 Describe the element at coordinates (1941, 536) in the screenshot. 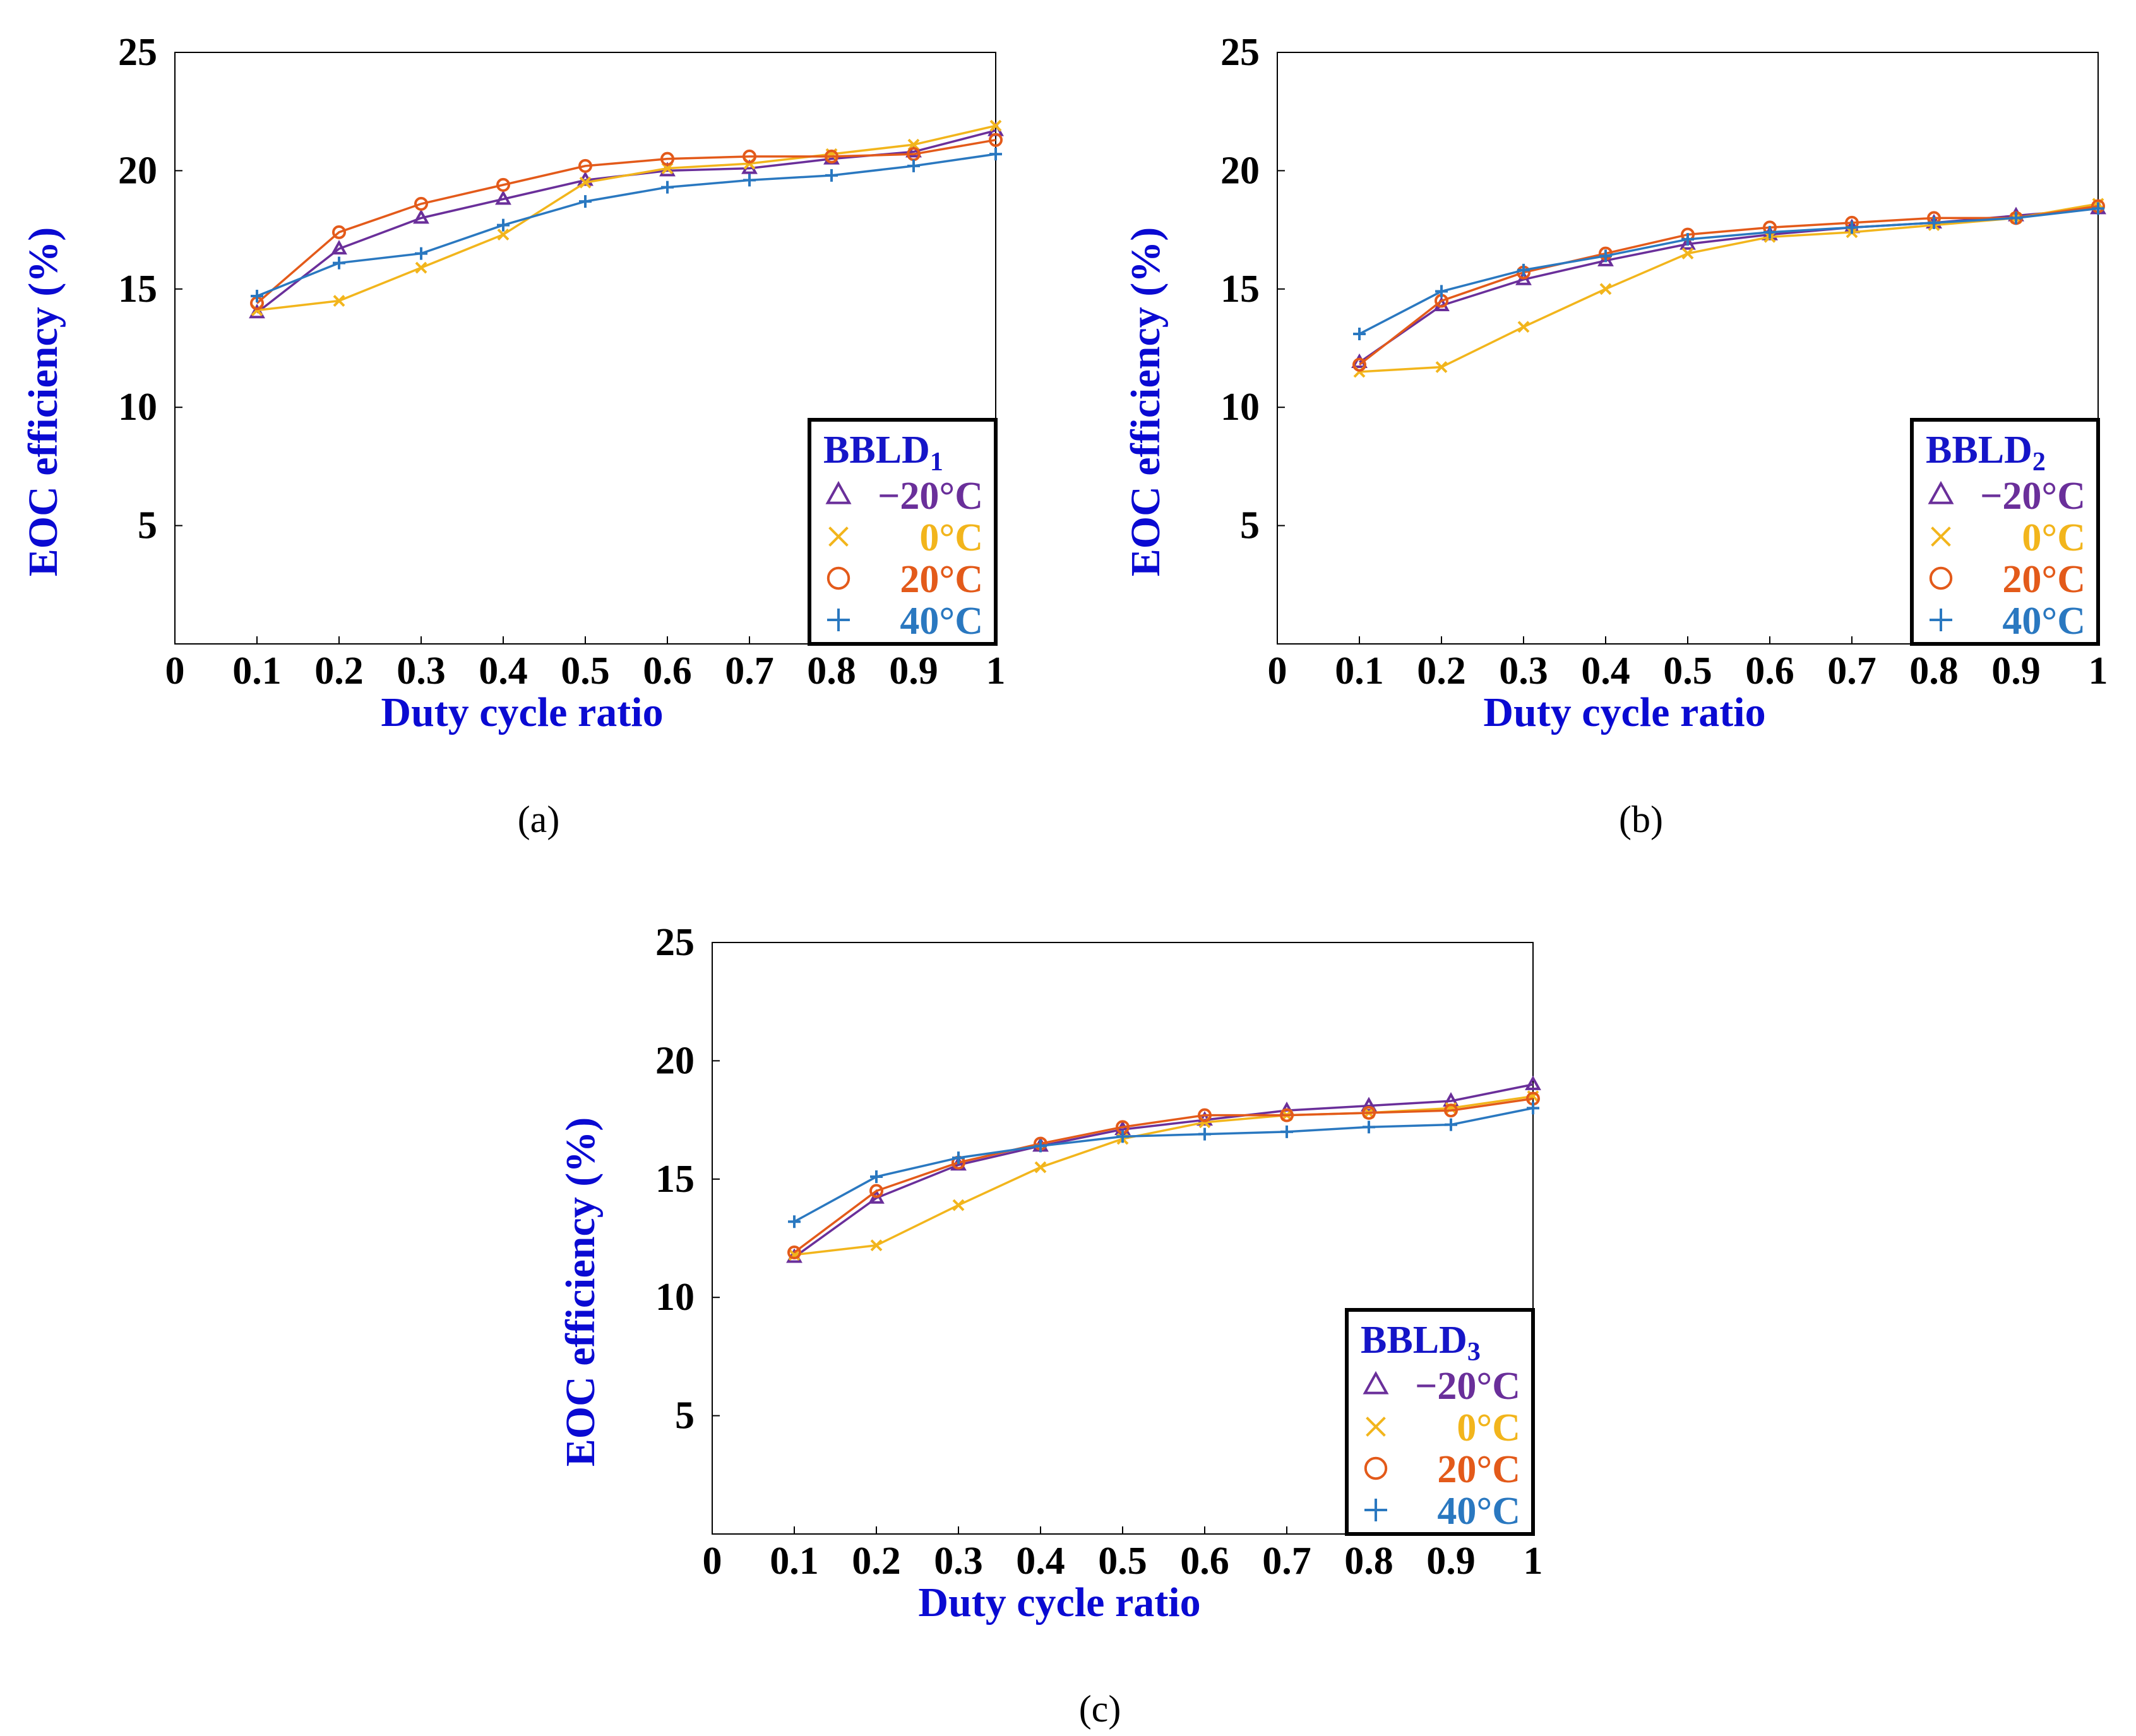

I see `legend-x-marker` at that location.